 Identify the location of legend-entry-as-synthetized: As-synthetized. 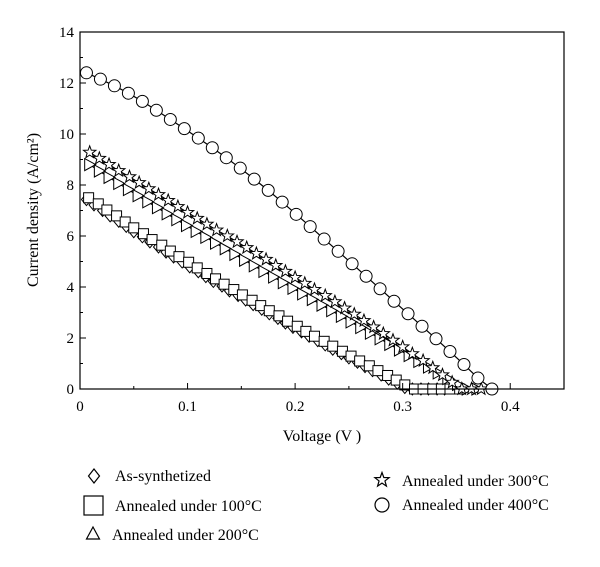
(149, 476).